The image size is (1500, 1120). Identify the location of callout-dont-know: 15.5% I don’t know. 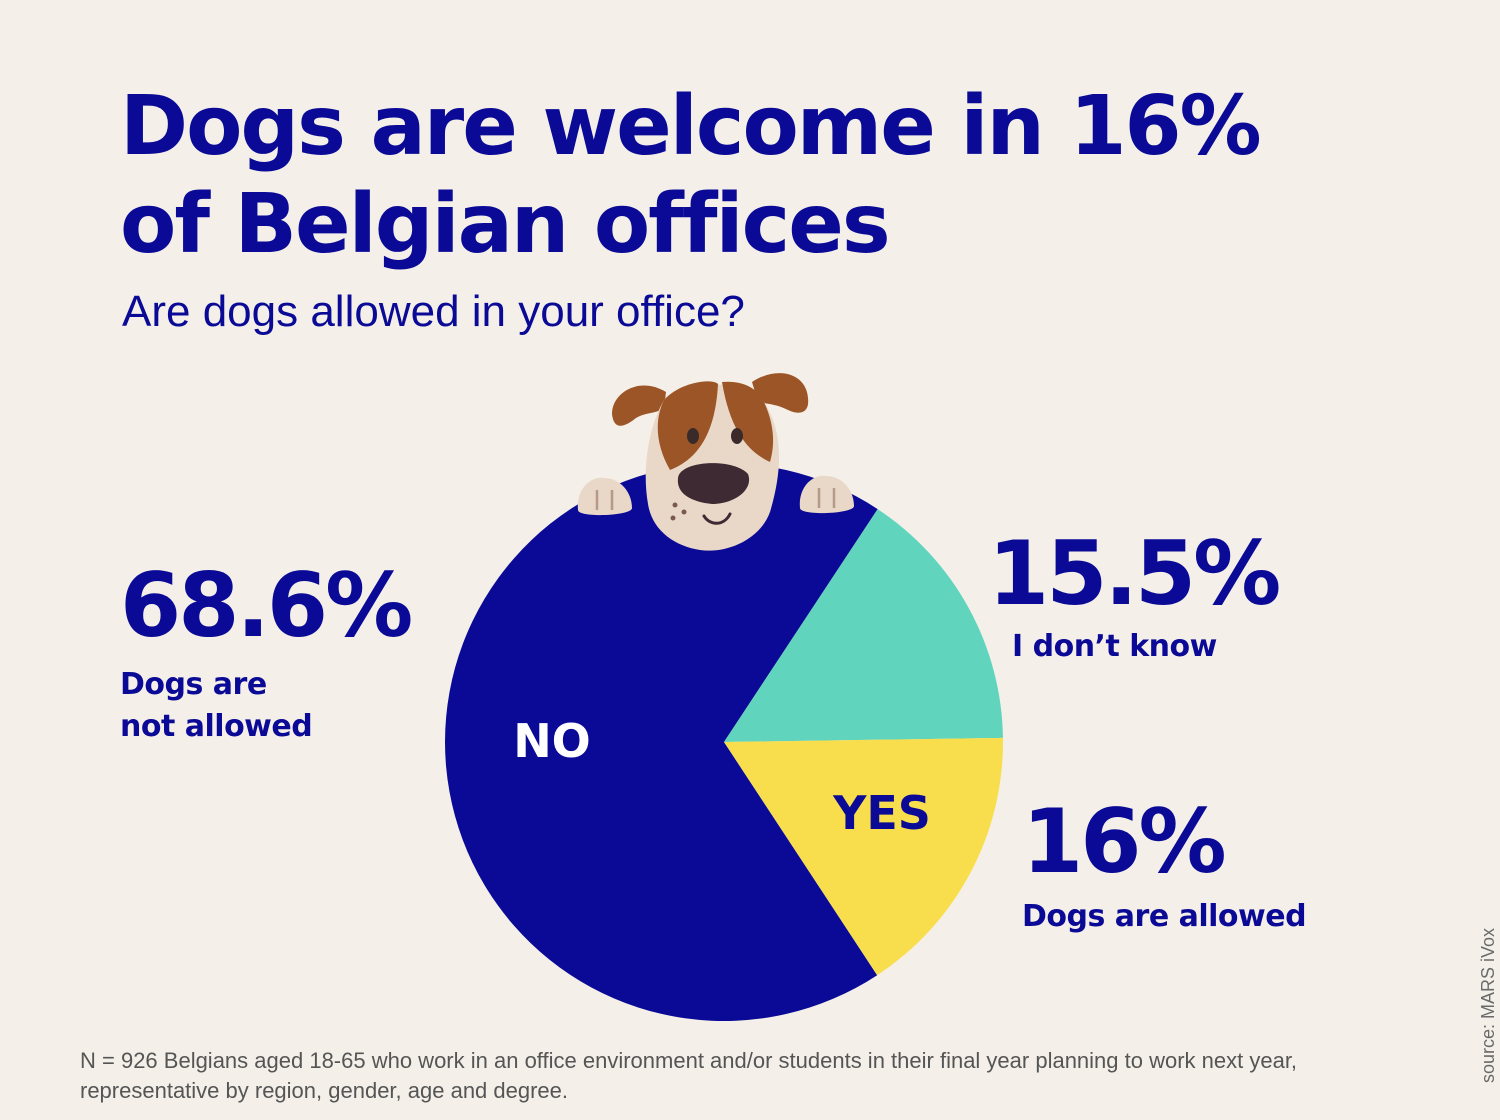
(1168, 599).